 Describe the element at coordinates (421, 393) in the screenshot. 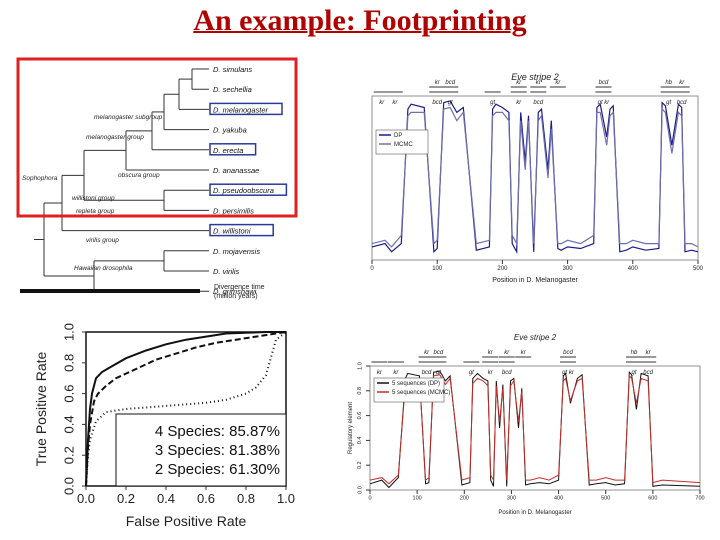

I see `legend-label: 5 sequences (MCMC)` at that location.